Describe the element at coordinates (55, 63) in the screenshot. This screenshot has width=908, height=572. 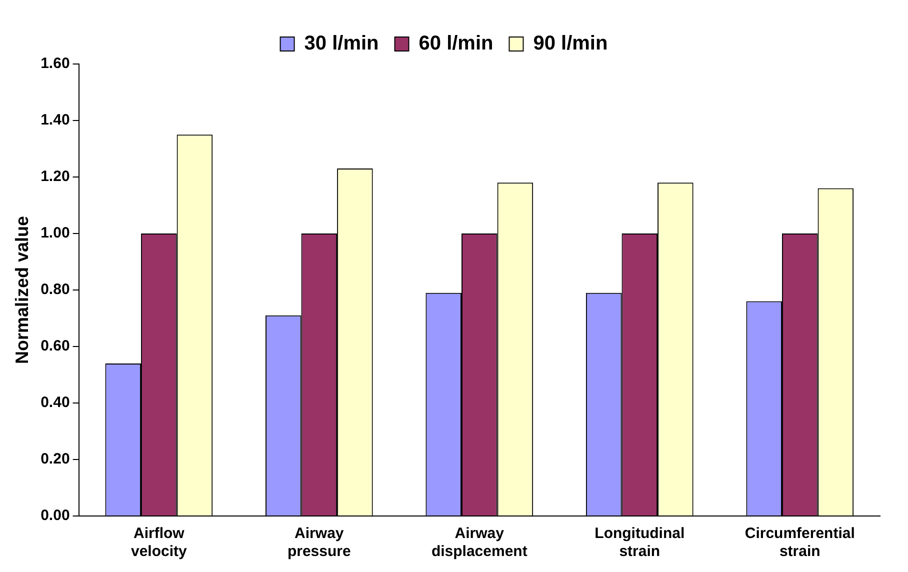
I see `y-tick-label: 1.60` at that location.